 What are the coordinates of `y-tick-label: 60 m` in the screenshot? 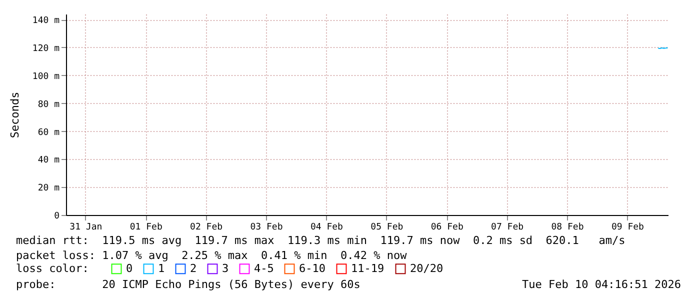 It's located at (49, 133).